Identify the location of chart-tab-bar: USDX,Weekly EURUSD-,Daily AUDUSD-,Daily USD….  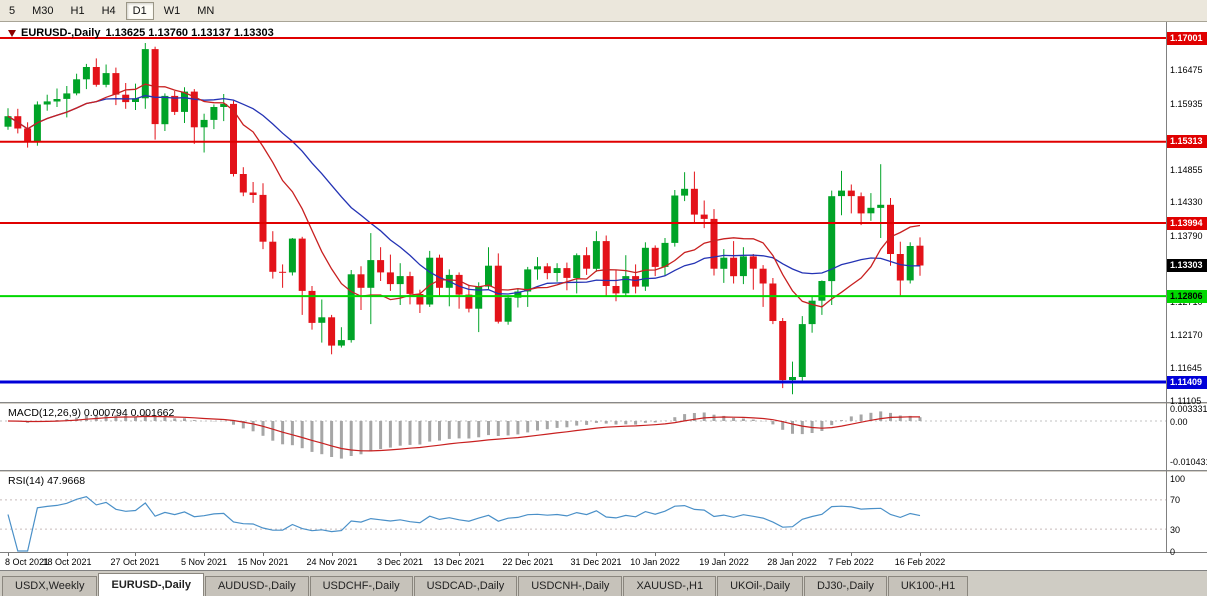
(603, 583).